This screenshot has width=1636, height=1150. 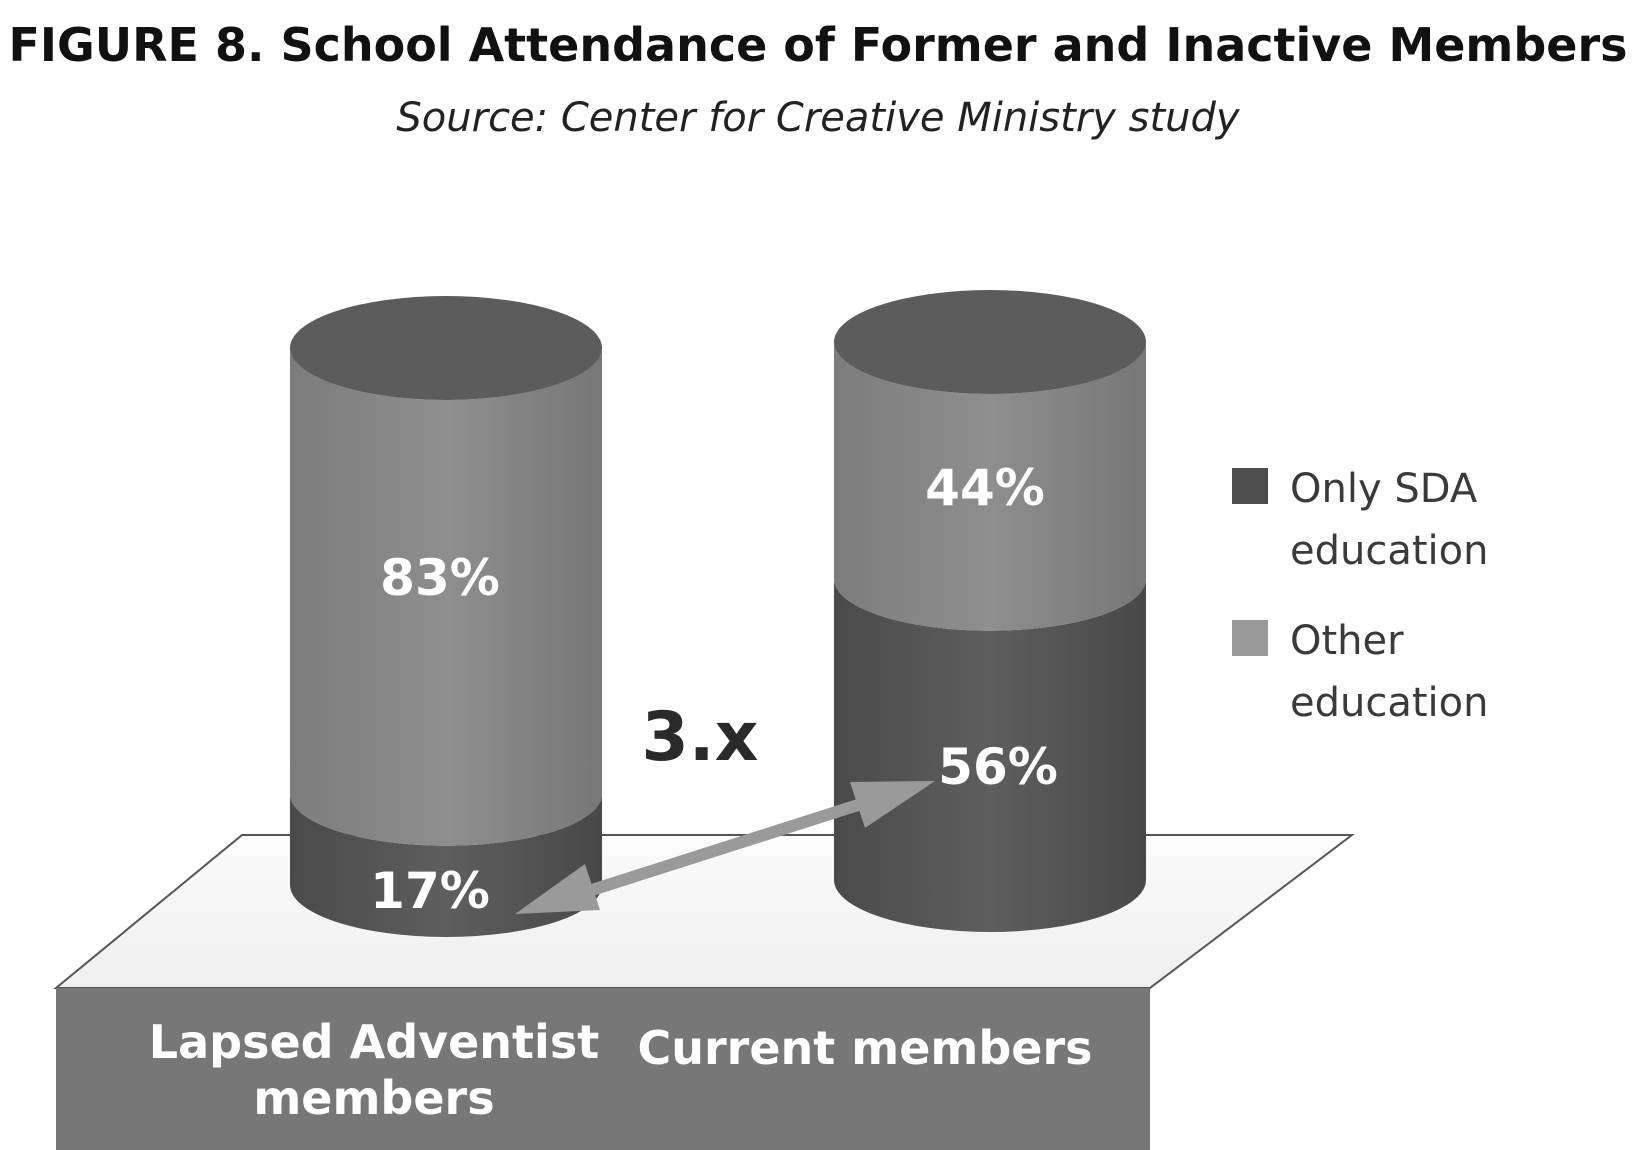 I want to click on legend-item-only-sda: Only SDA education, so click(x=1360, y=520).